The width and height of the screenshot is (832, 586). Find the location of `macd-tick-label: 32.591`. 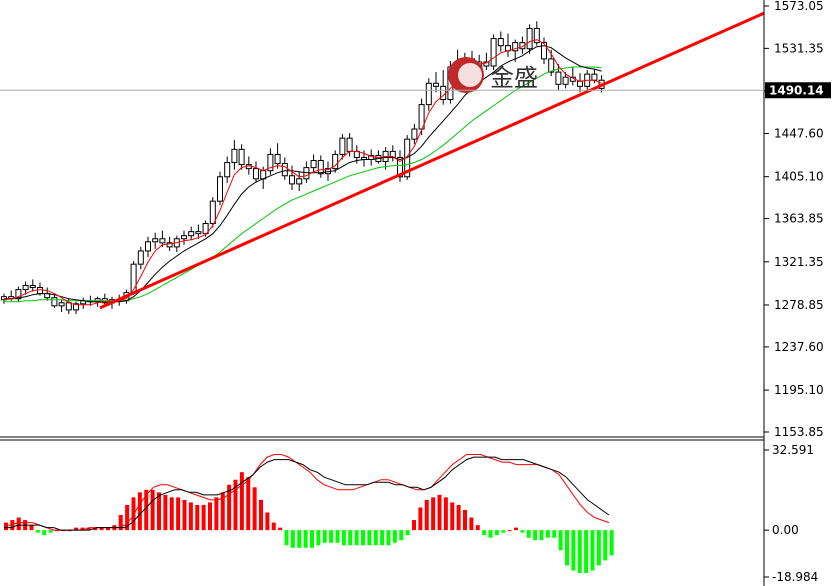

macd-tick-label: 32.591 is located at coordinates (793, 450).